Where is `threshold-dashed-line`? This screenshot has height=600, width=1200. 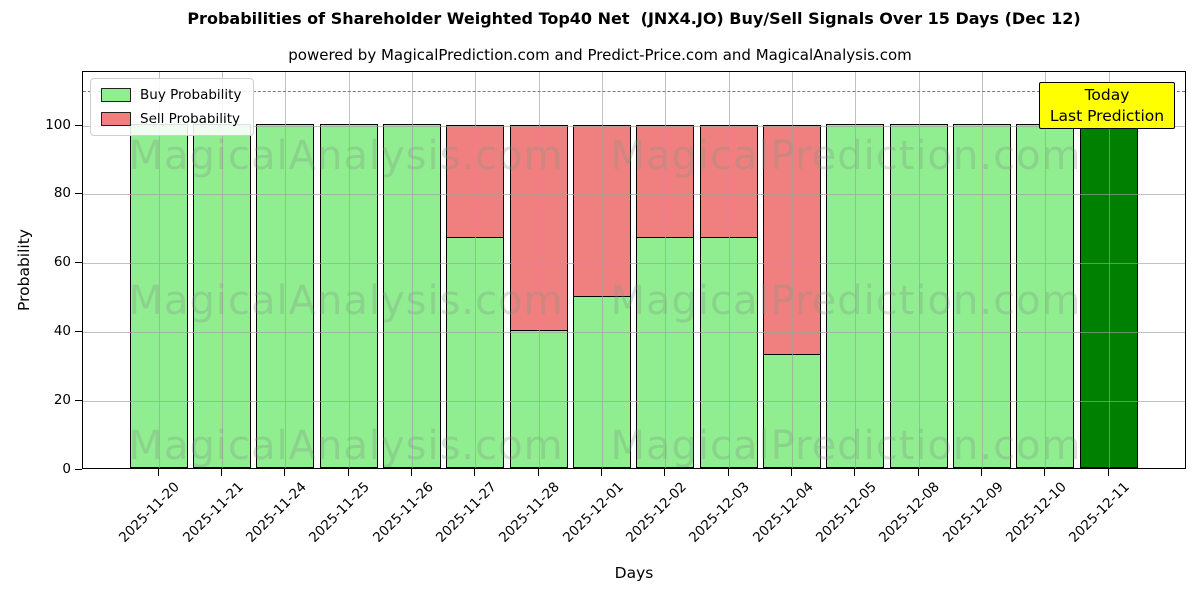
threshold-dashed-line is located at coordinates (634, 92).